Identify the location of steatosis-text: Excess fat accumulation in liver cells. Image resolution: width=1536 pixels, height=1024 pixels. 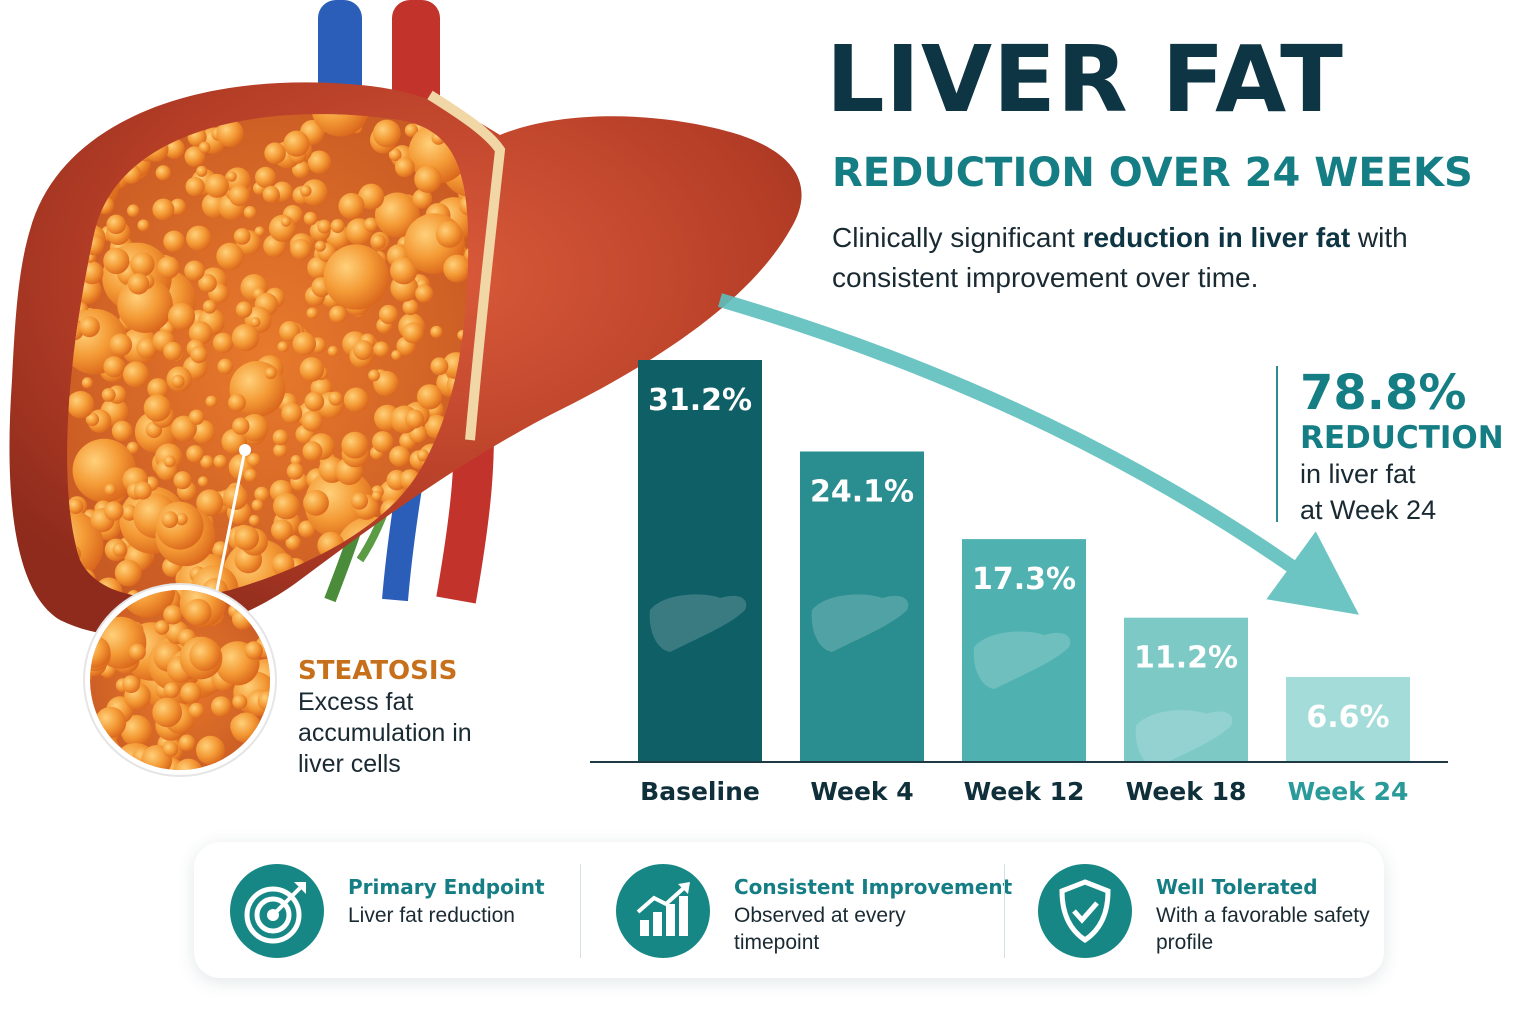
(385, 733).